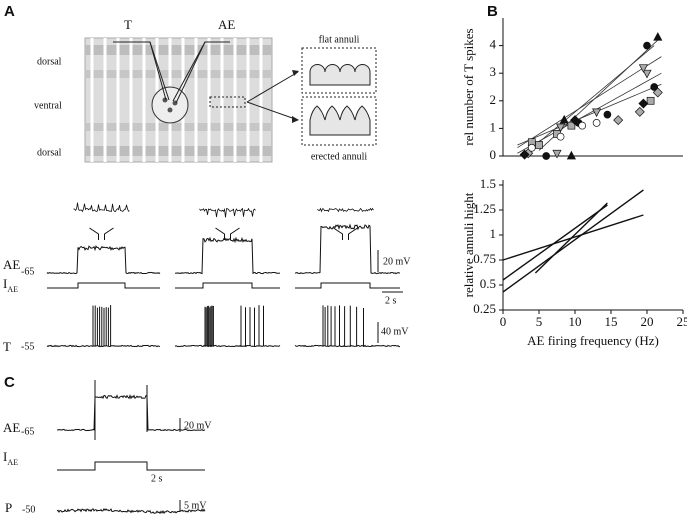  What do you see at coordinates (7, 346) in the screenshot?
I see `trace-label: T` at bounding box center [7, 346].